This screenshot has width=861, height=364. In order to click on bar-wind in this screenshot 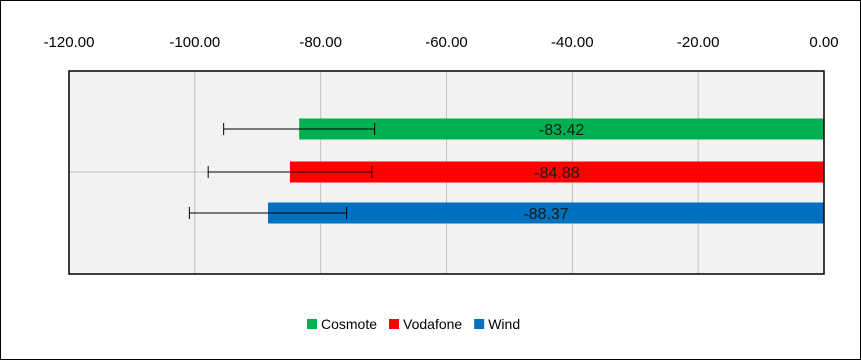, I will do `click(546, 213)`.